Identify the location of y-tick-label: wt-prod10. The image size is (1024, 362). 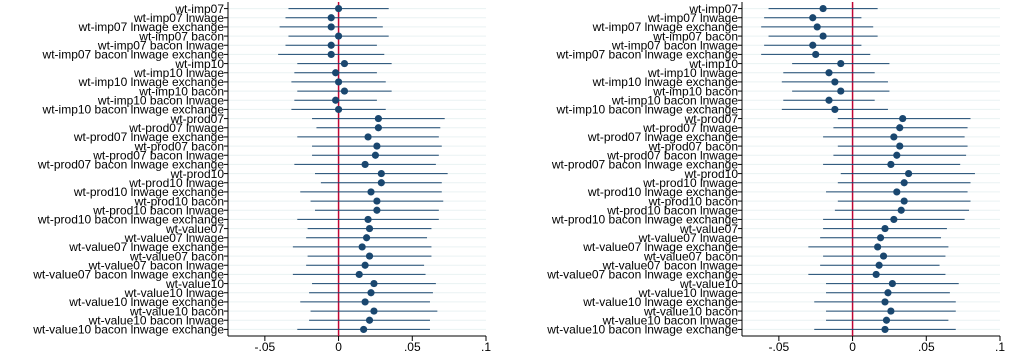
(711, 174).